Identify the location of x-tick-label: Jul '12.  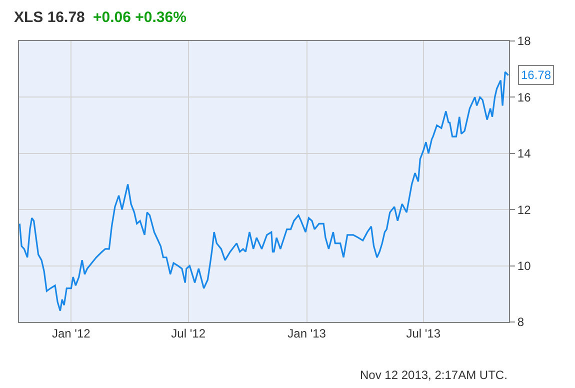
(188, 333).